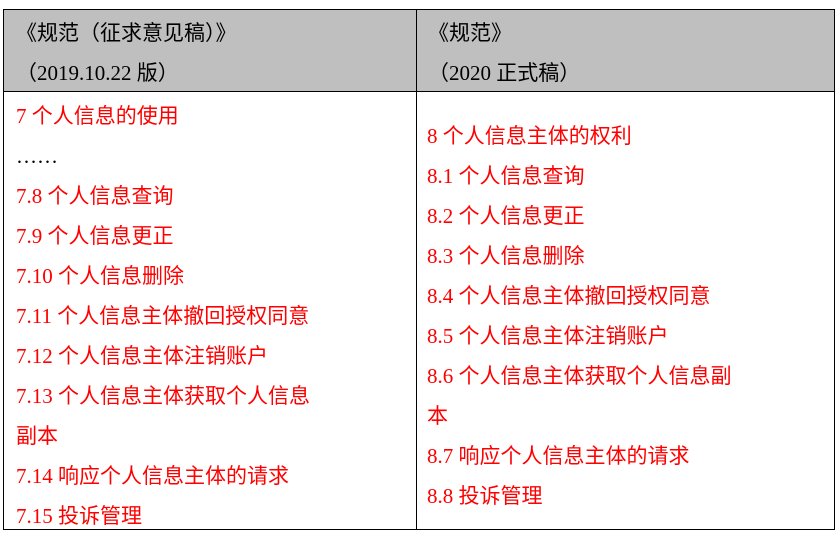 The height and width of the screenshot is (551, 840). What do you see at coordinates (579, 376) in the screenshot?
I see `list-item: 8.6 个人信息主体获取个人信息副` at bounding box center [579, 376].